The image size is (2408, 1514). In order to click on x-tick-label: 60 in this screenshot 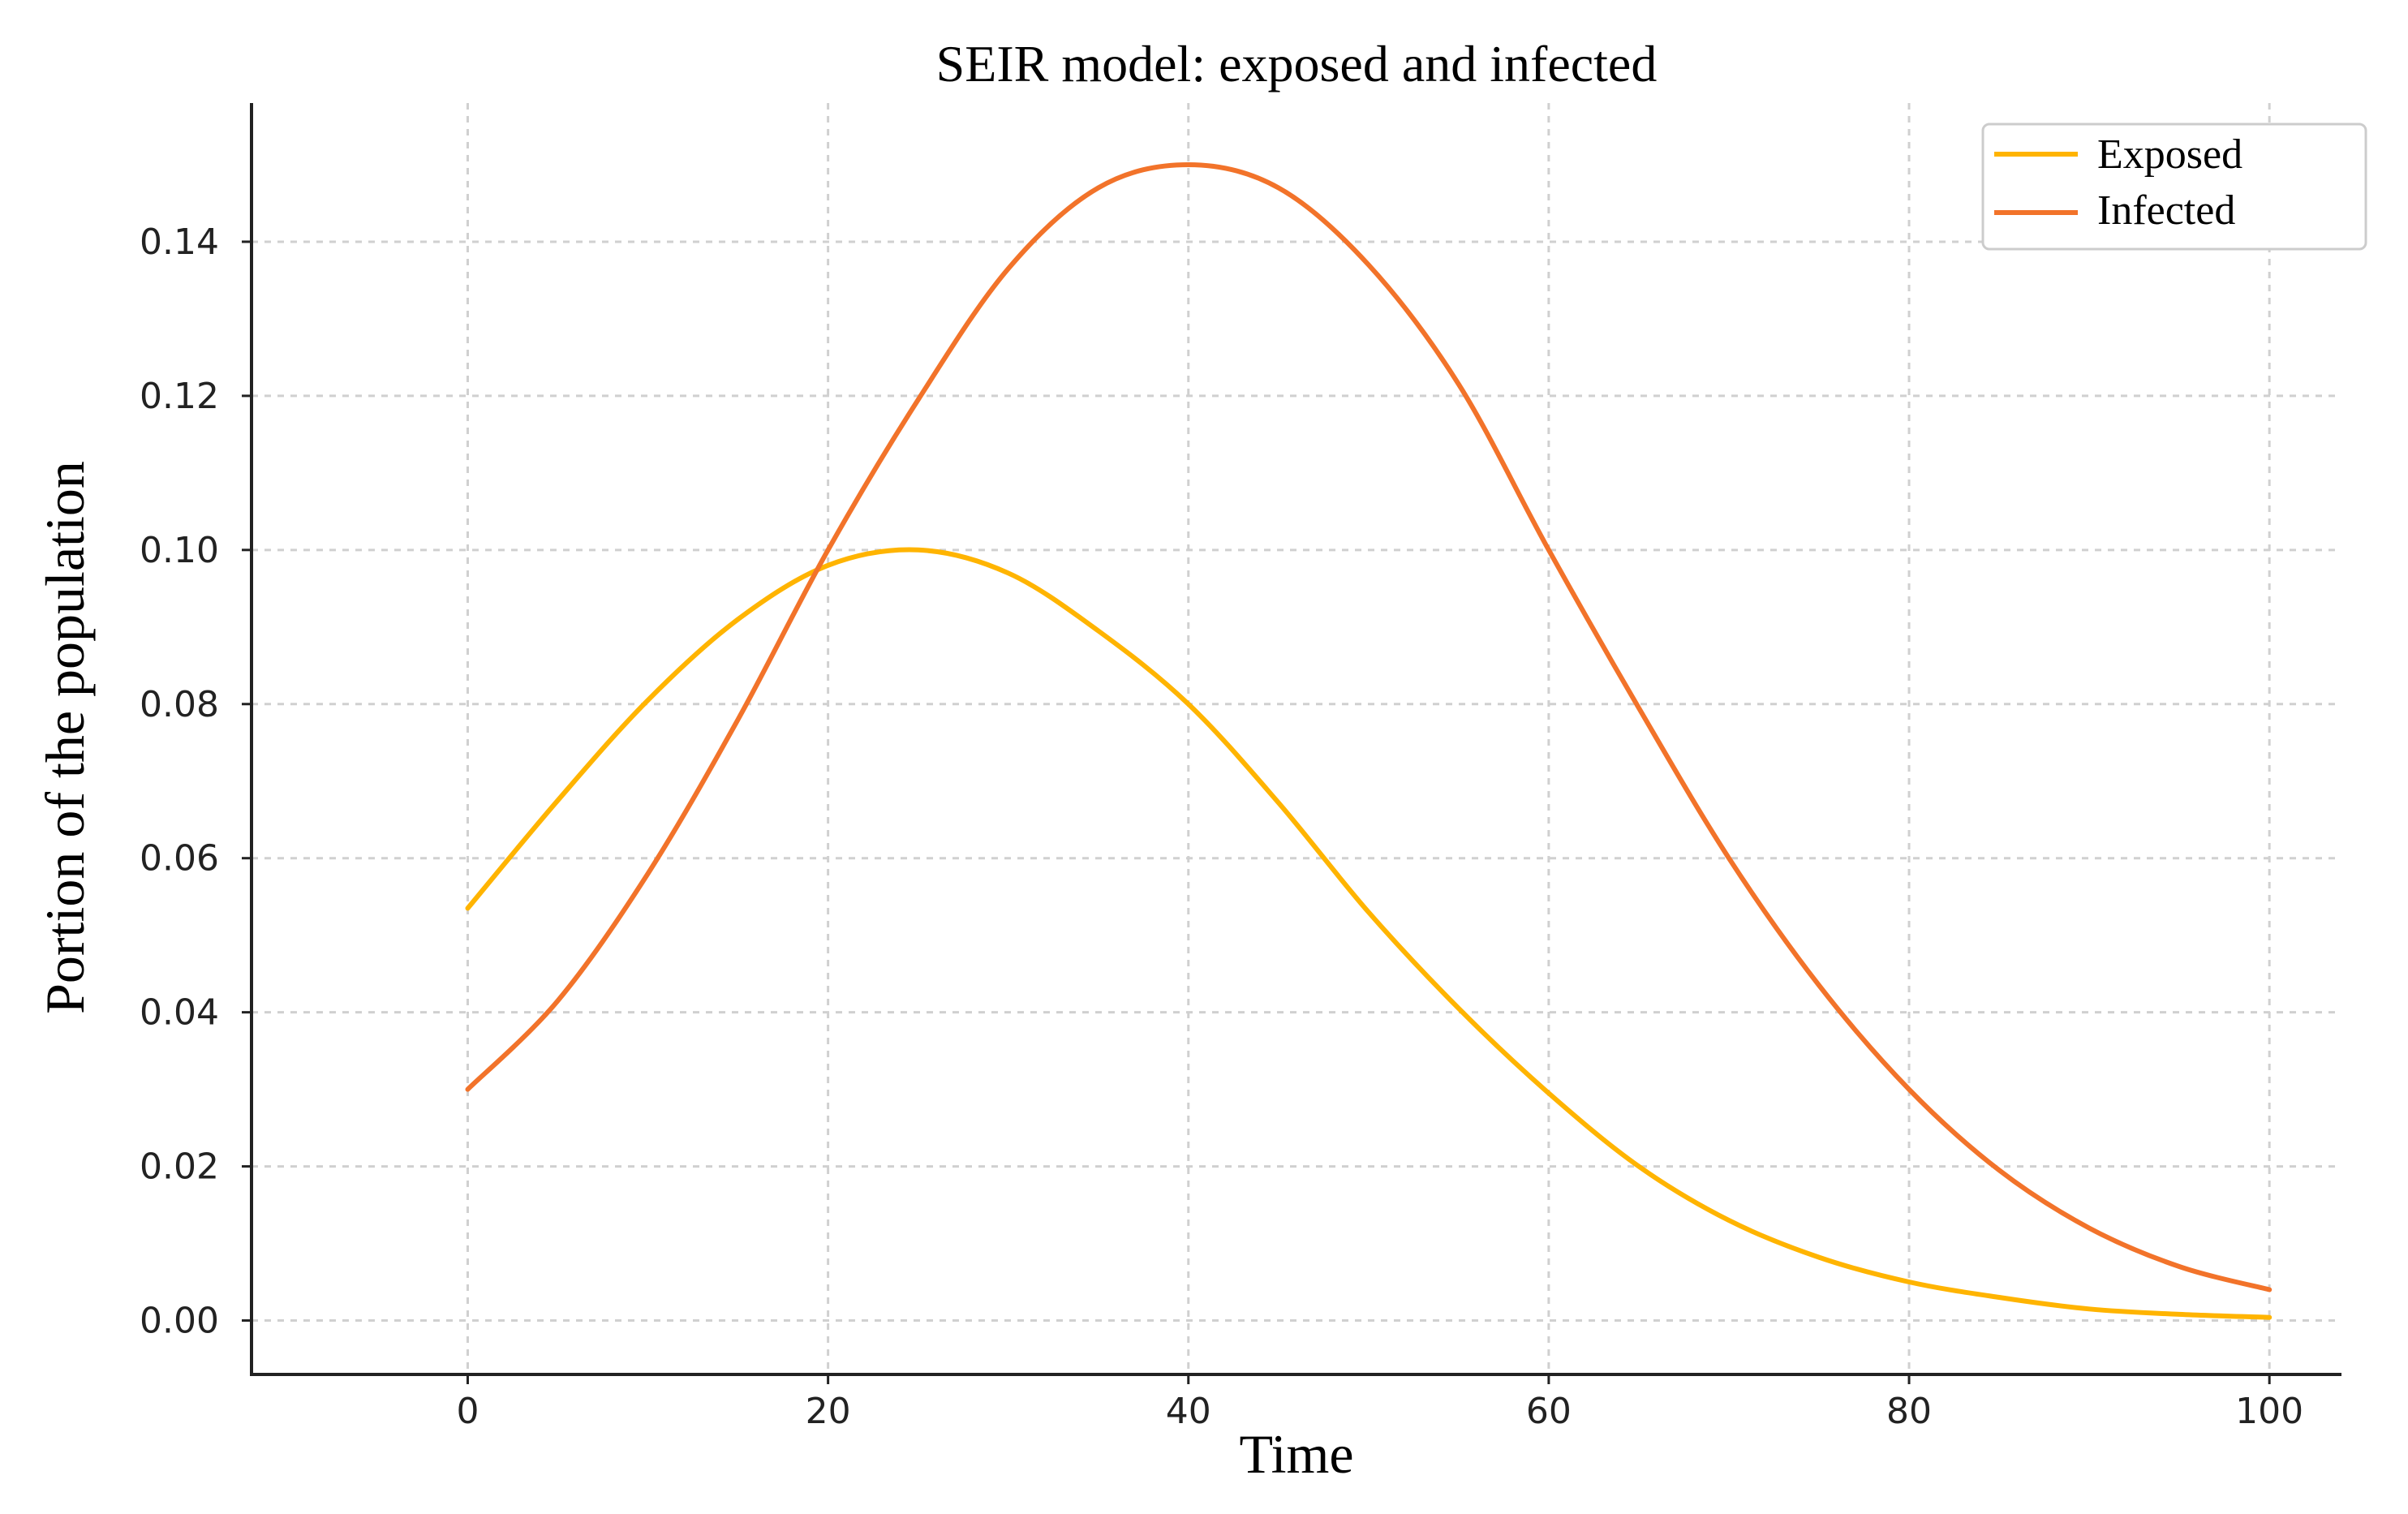, I will do `click(1549, 1411)`.